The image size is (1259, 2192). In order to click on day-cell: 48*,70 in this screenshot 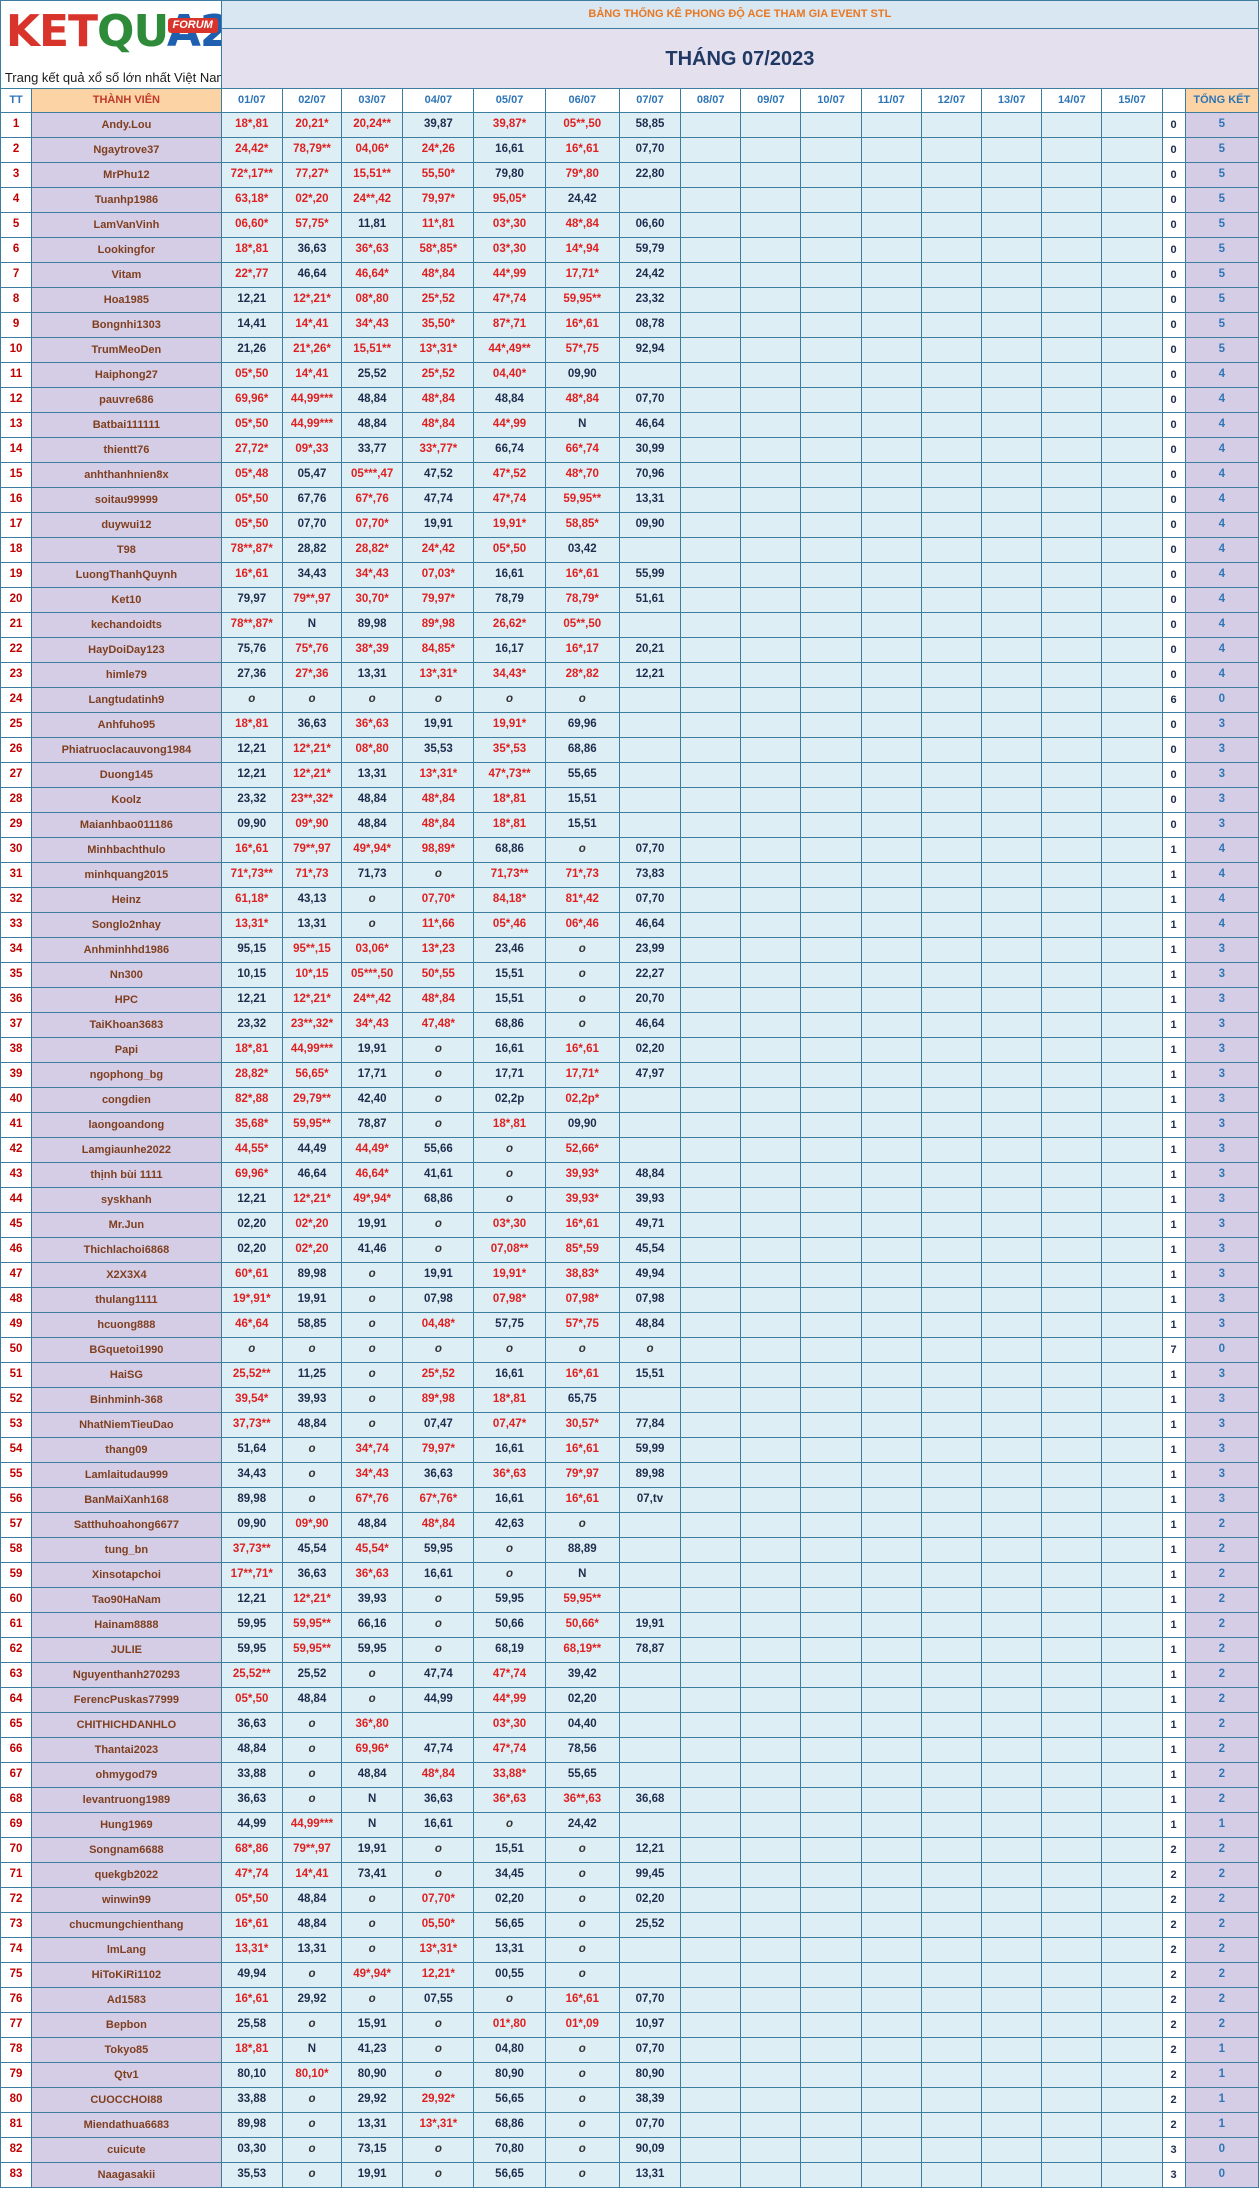, I will do `click(582, 475)`.